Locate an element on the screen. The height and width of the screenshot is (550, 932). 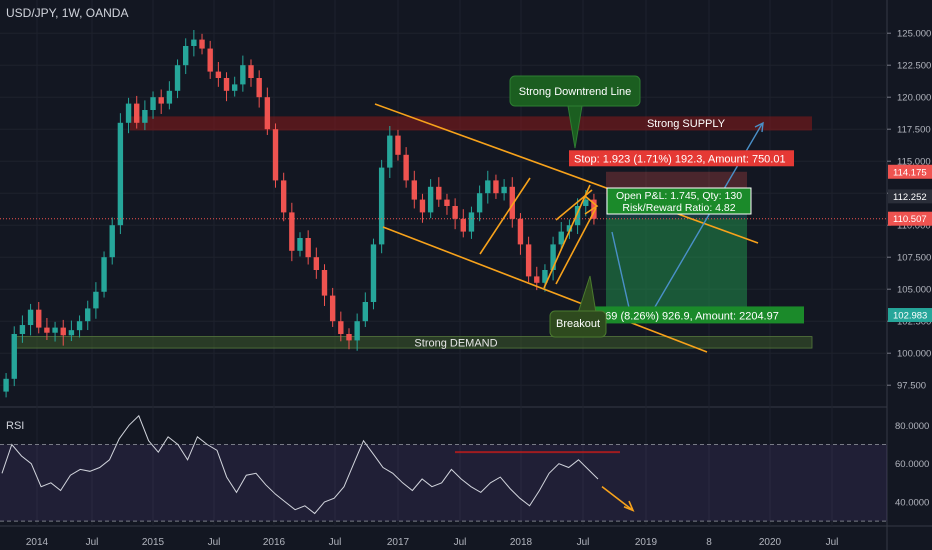
supply-zone is located at coordinates (471, 123).